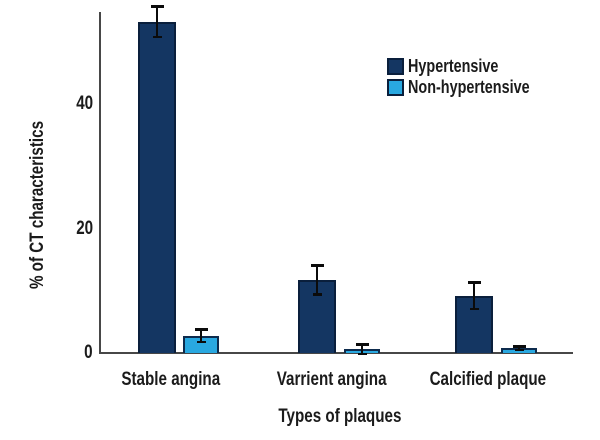 This screenshot has width=600, height=440. I want to click on x-axis-title-text: Types of plaques, so click(340, 416).